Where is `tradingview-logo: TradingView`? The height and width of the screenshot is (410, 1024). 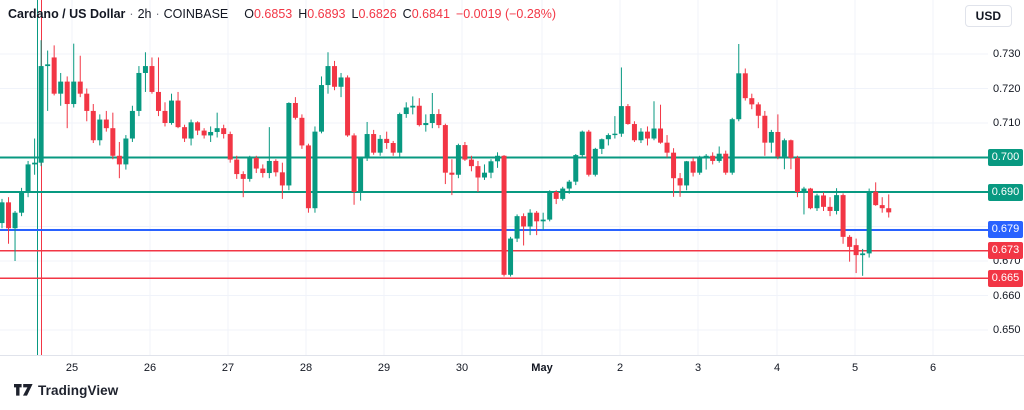 tradingview-logo: TradingView is located at coordinates (66, 390).